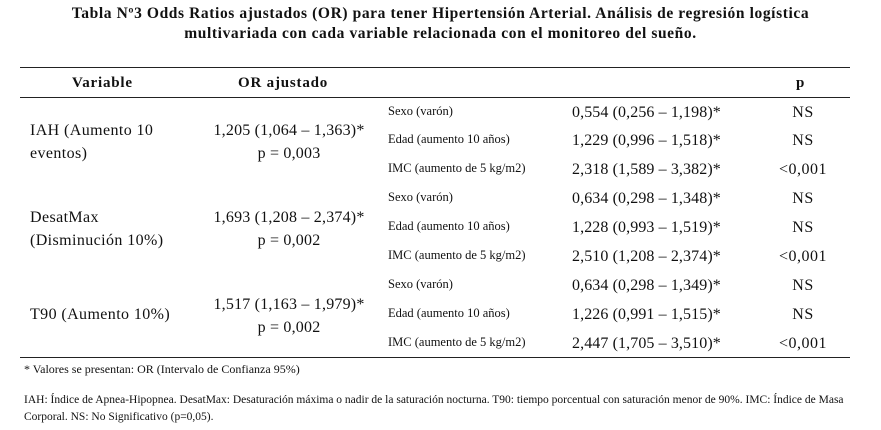  Describe the element at coordinates (457, 255) in the screenshot. I see `group-2-covariate-3: IMC (aumento de 5 kg/m2)` at that location.